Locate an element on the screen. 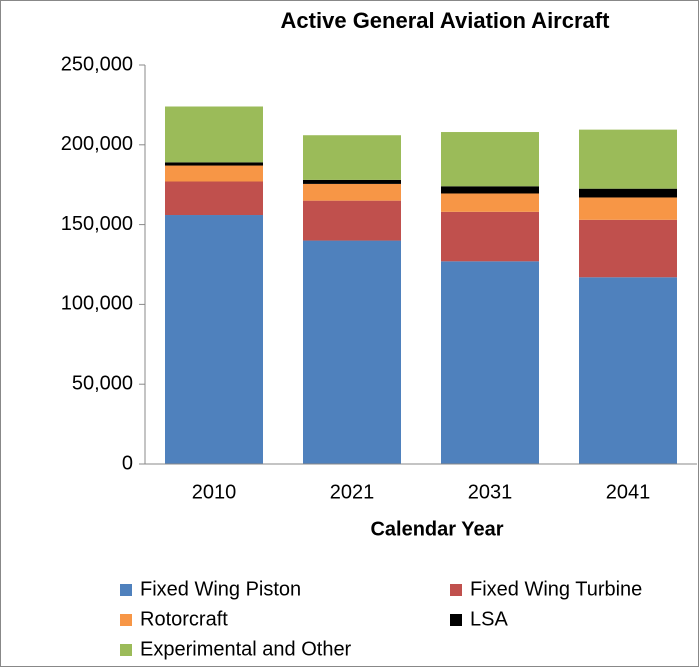 Image resolution: width=699 pixels, height=667 pixels. legend-label: Rotorcraft is located at coordinates (184, 619).